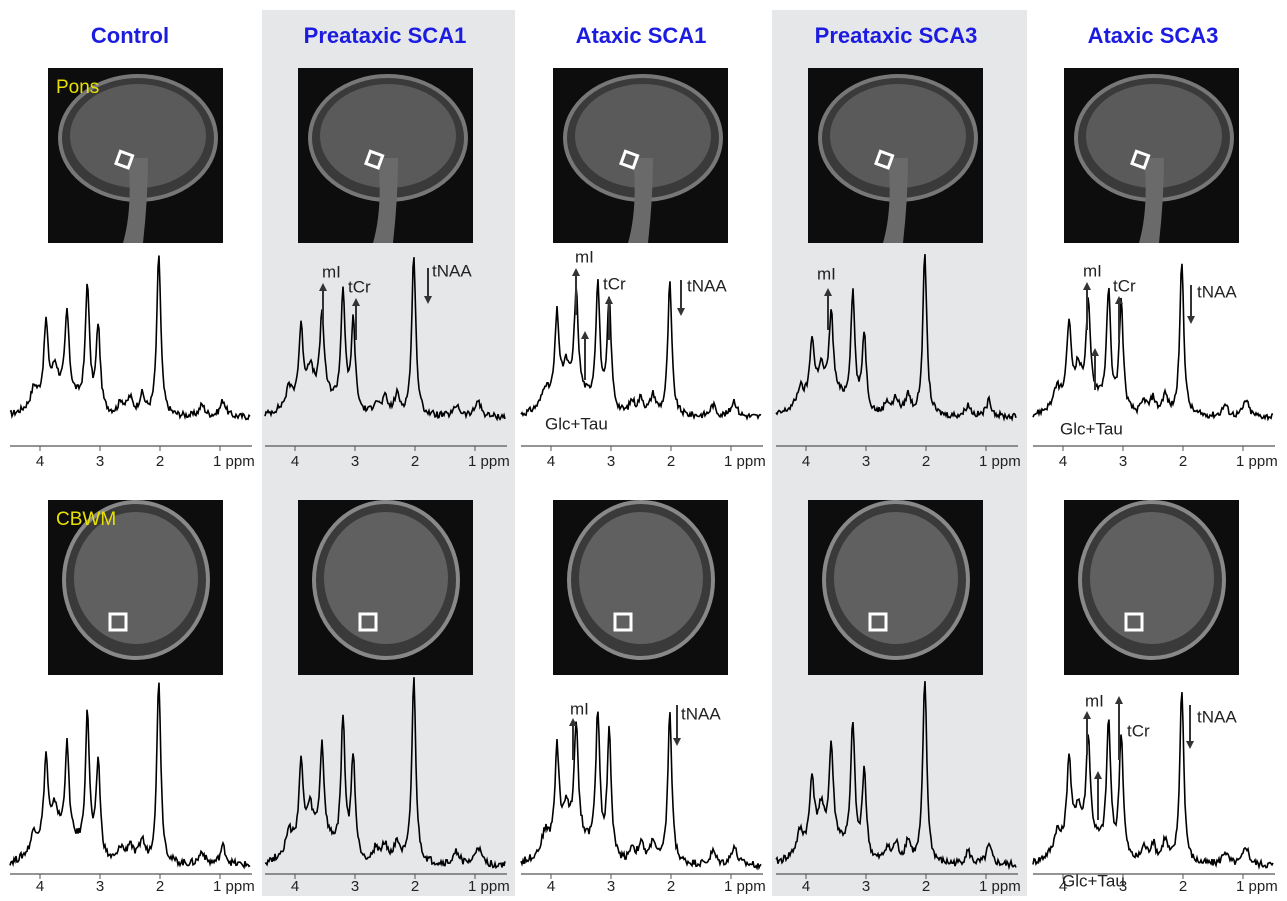 This screenshot has height=901, width=1287. I want to click on column-title: Preataxic SCA1, so click(385, 35).